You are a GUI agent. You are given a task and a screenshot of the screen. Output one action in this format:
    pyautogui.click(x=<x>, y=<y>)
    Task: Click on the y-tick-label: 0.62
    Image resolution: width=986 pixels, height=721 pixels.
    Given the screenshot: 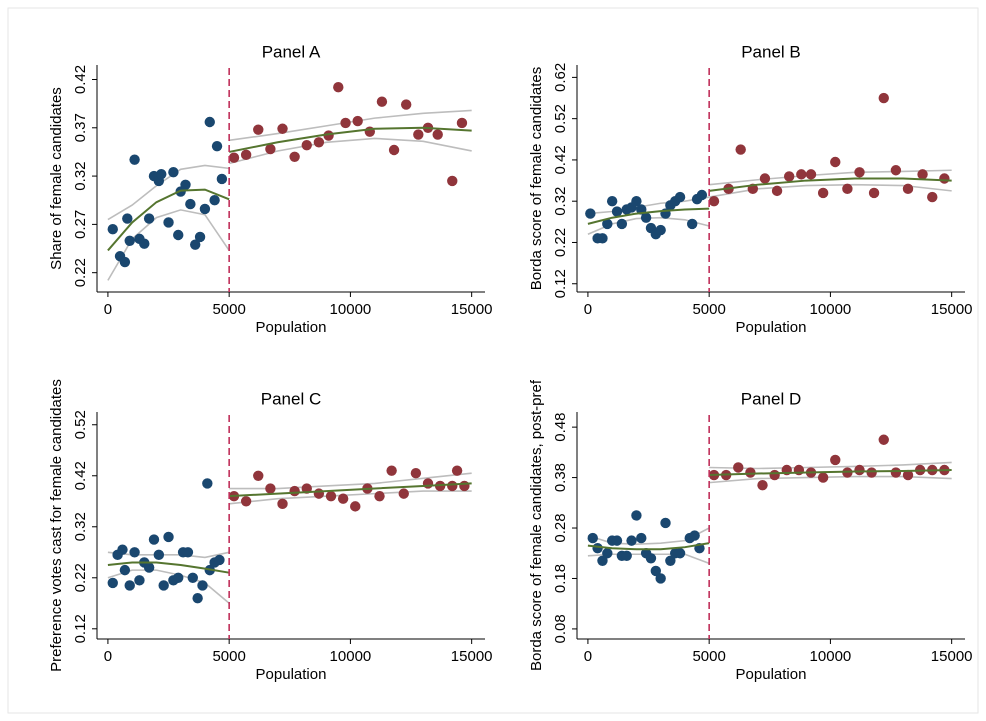 What is the action you would take?
    pyautogui.click(x=560, y=77)
    